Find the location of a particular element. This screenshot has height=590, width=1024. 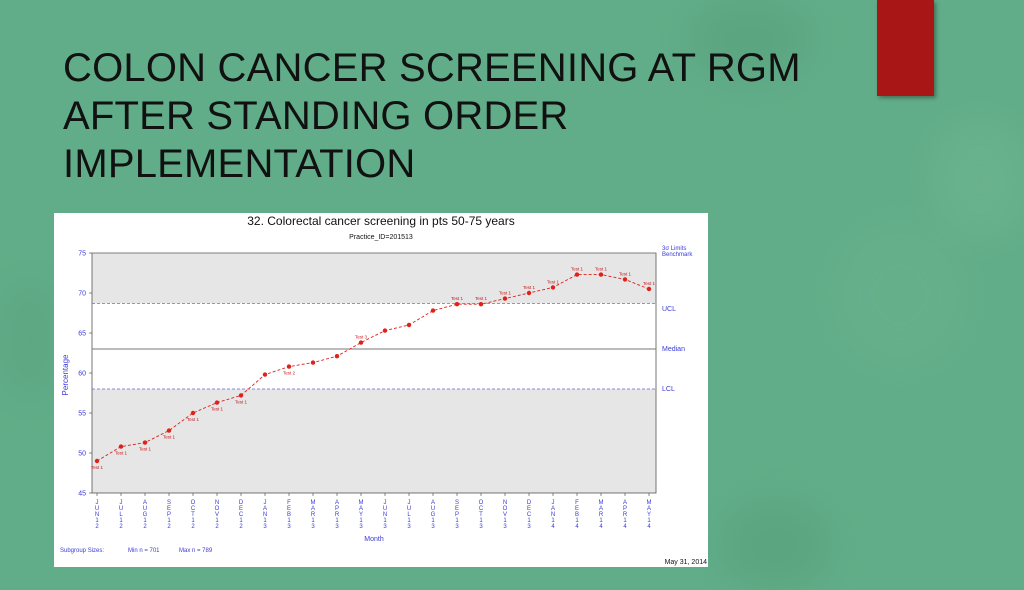

subgroup-min: Min n = 701 is located at coordinates (144, 551).